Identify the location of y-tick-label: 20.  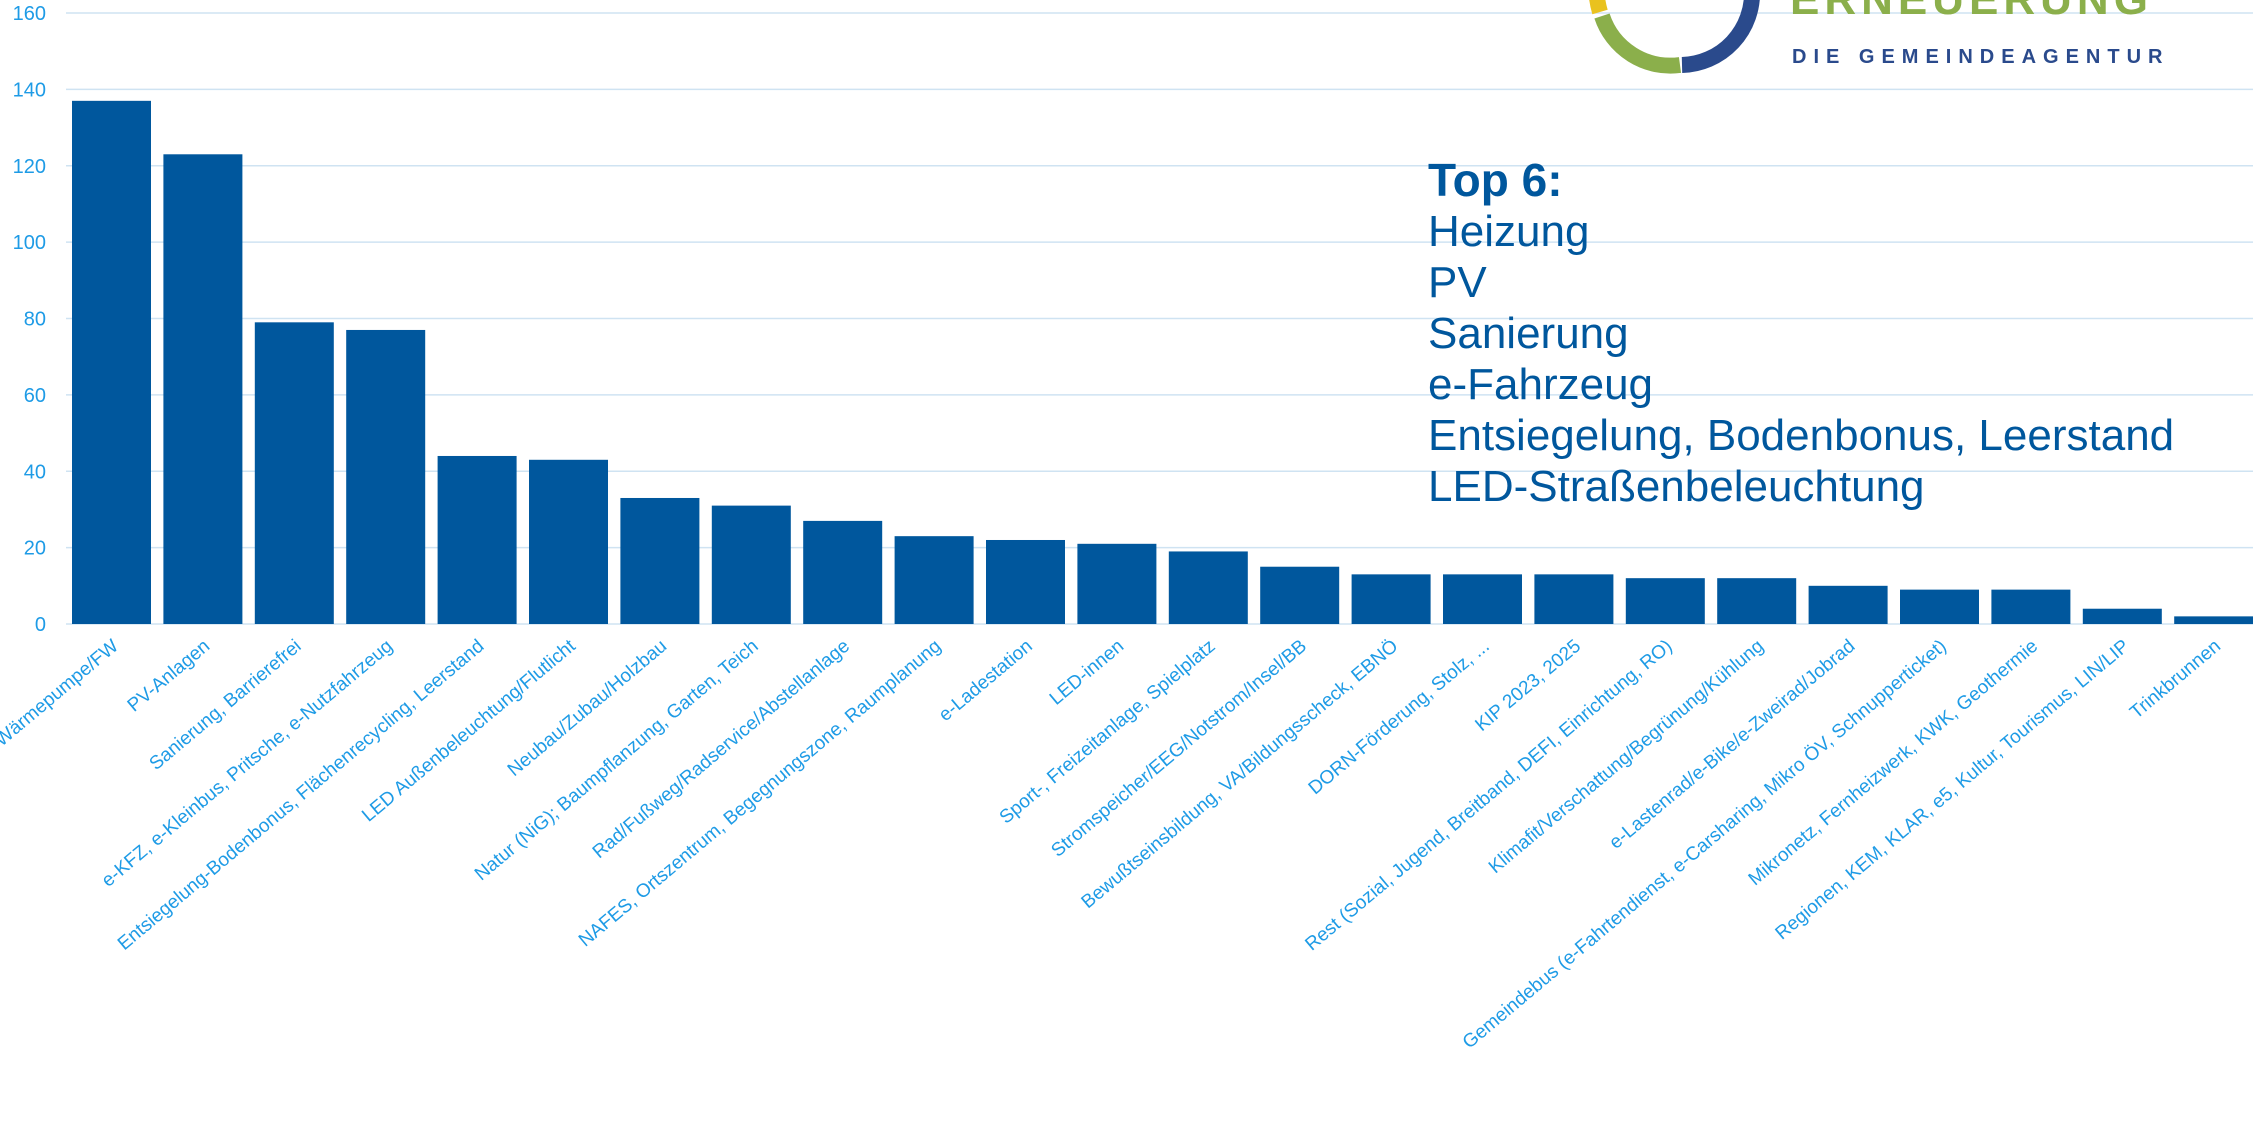
(35, 549).